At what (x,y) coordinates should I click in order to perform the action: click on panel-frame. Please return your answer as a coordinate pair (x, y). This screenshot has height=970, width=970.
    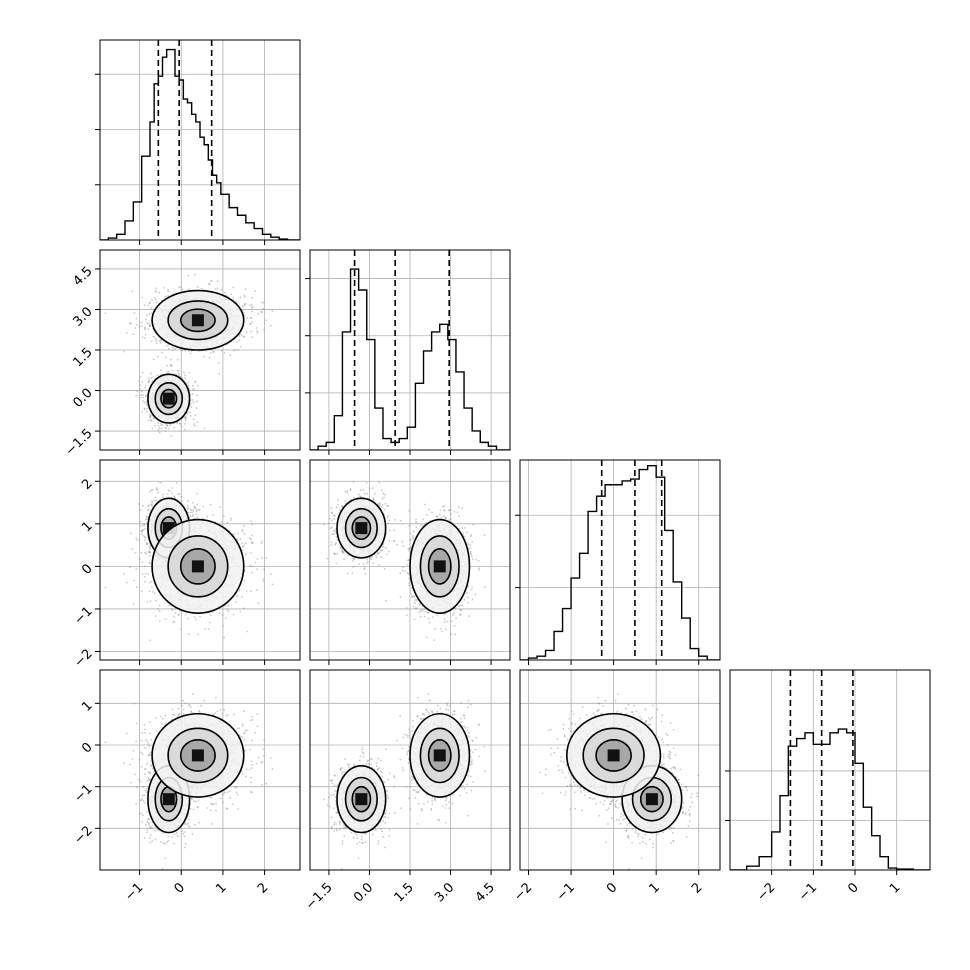
    Looking at the image, I should click on (200, 350).